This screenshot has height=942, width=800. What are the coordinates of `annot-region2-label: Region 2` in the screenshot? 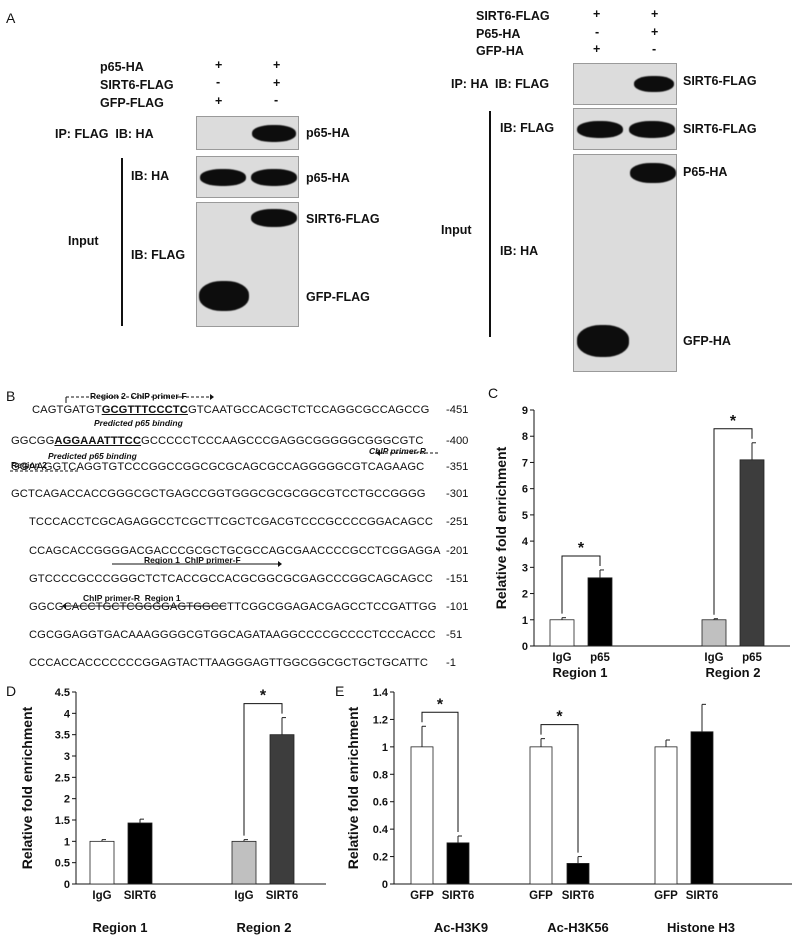 It's located at (29, 465).